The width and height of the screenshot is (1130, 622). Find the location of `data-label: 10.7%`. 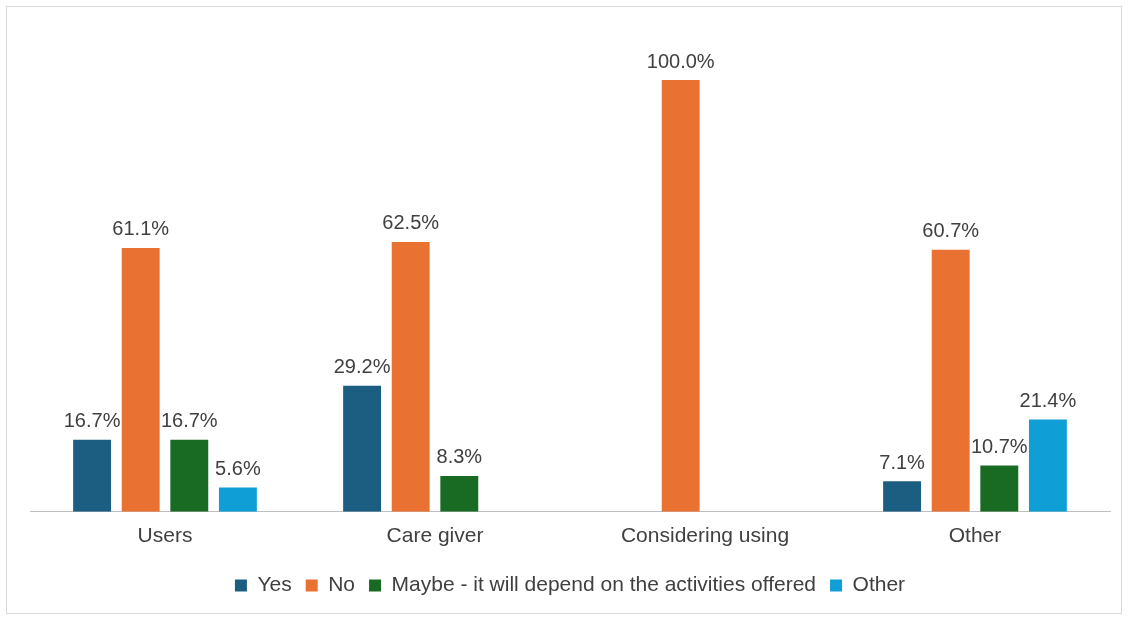

data-label: 10.7% is located at coordinates (999, 446).